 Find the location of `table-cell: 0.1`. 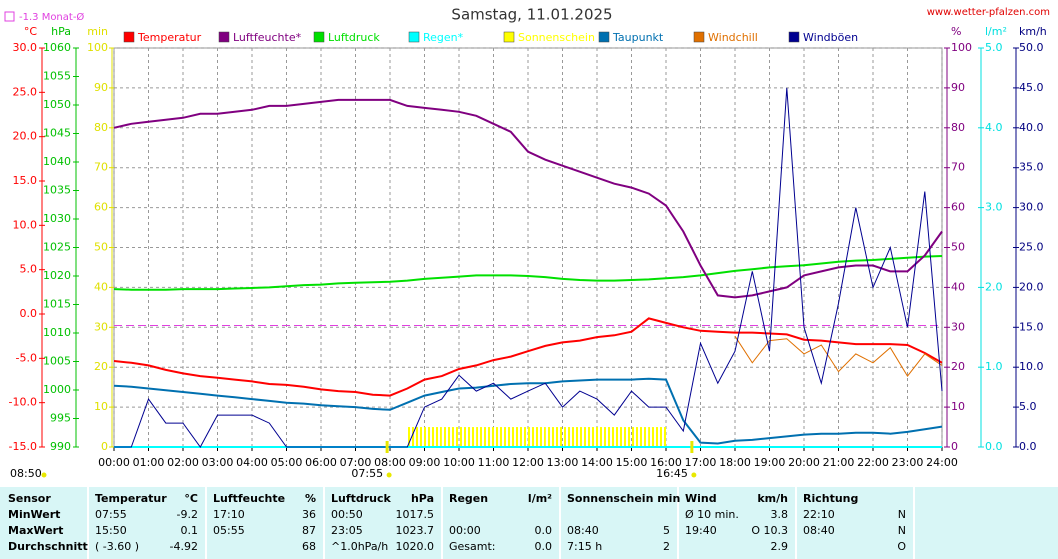

table-cell: 0.1 is located at coordinates (189, 530).